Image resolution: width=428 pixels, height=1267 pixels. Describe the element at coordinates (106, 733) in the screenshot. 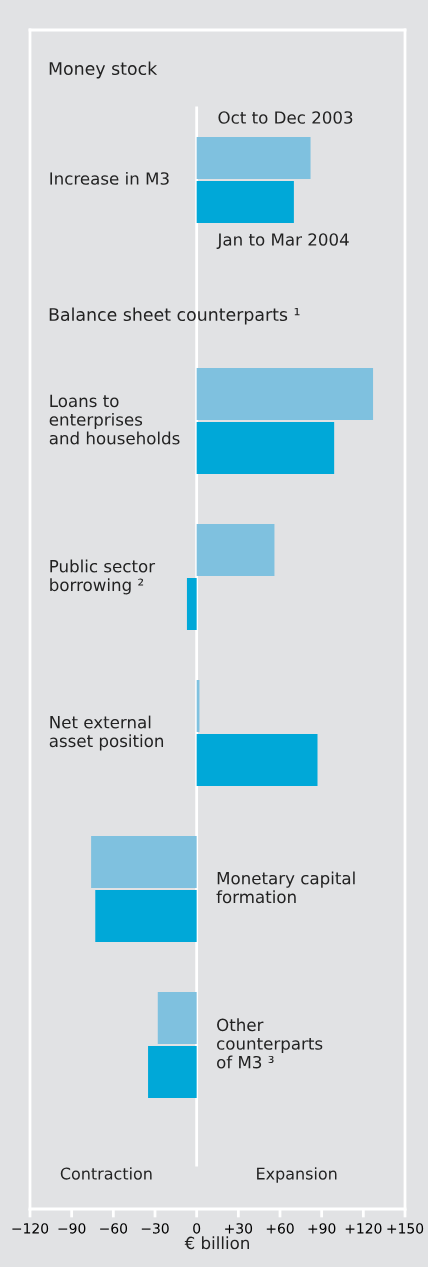

I see `y-tick-label: Net external asset position` at that location.